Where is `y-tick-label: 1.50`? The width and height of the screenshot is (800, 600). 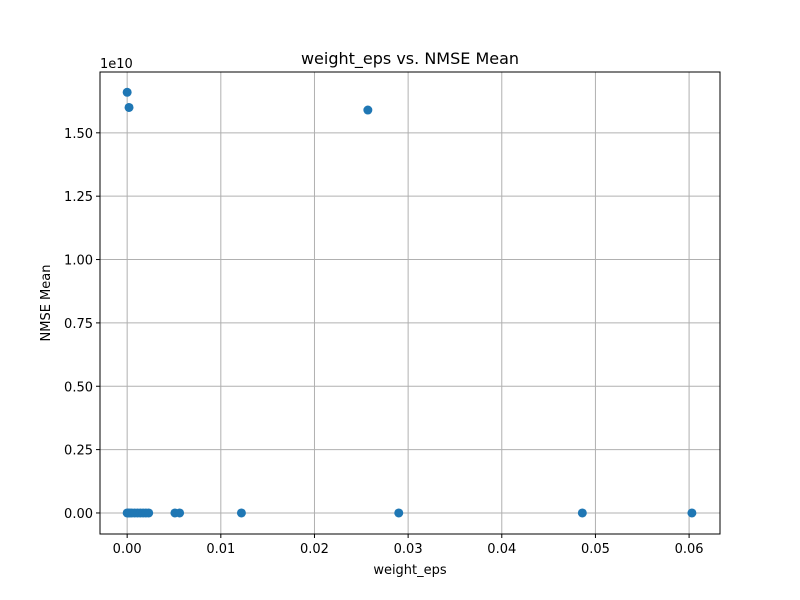 y-tick-label: 1.50 is located at coordinates (78, 134).